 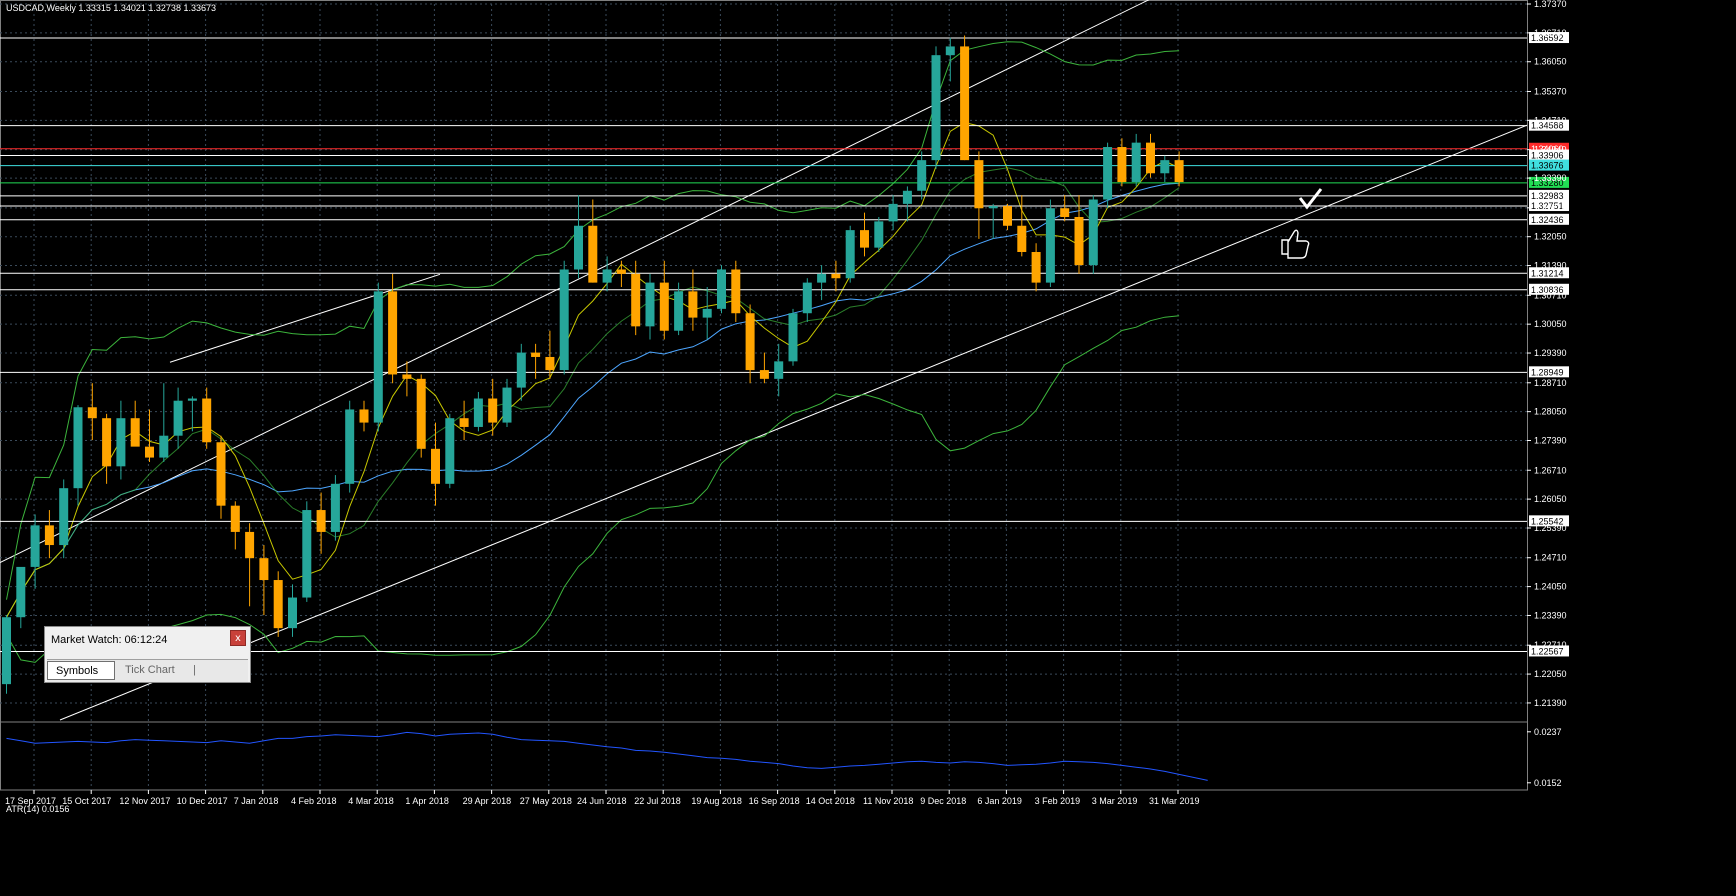 I want to click on price-level-label: 1.32983, so click(x=1547, y=196).